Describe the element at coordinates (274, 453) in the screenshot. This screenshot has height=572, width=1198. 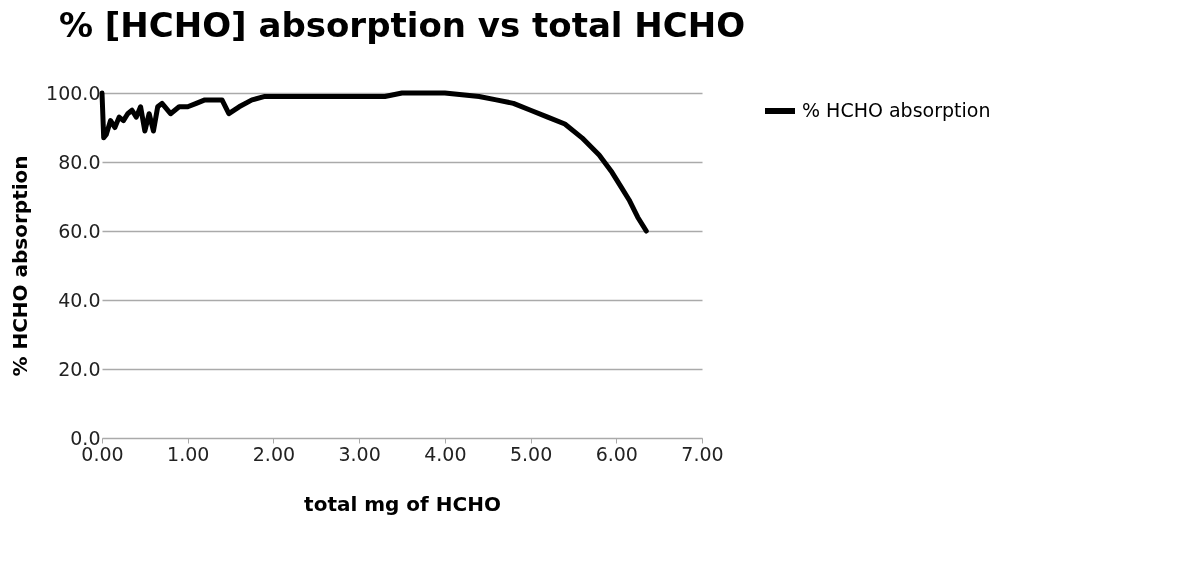
I see `x-tick-label: 2.00` at that location.